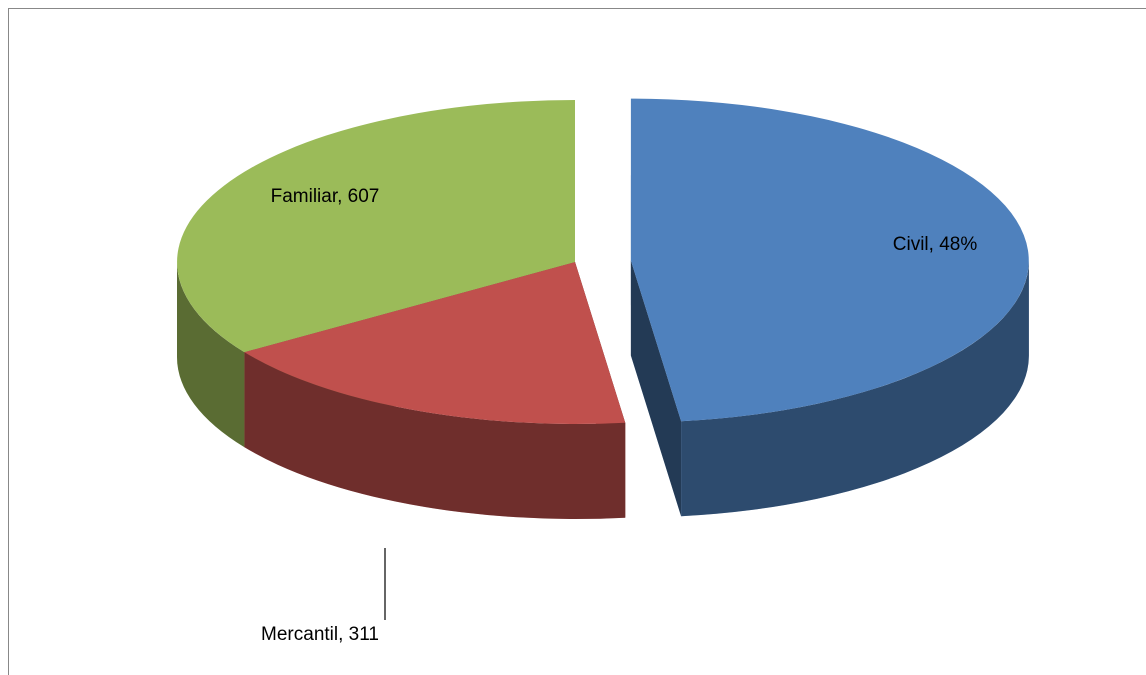 The width and height of the screenshot is (1146, 675). Describe the element at coordinates (935, 244) in the screenshot. I see `data-label: Civil, 48%` at that location.